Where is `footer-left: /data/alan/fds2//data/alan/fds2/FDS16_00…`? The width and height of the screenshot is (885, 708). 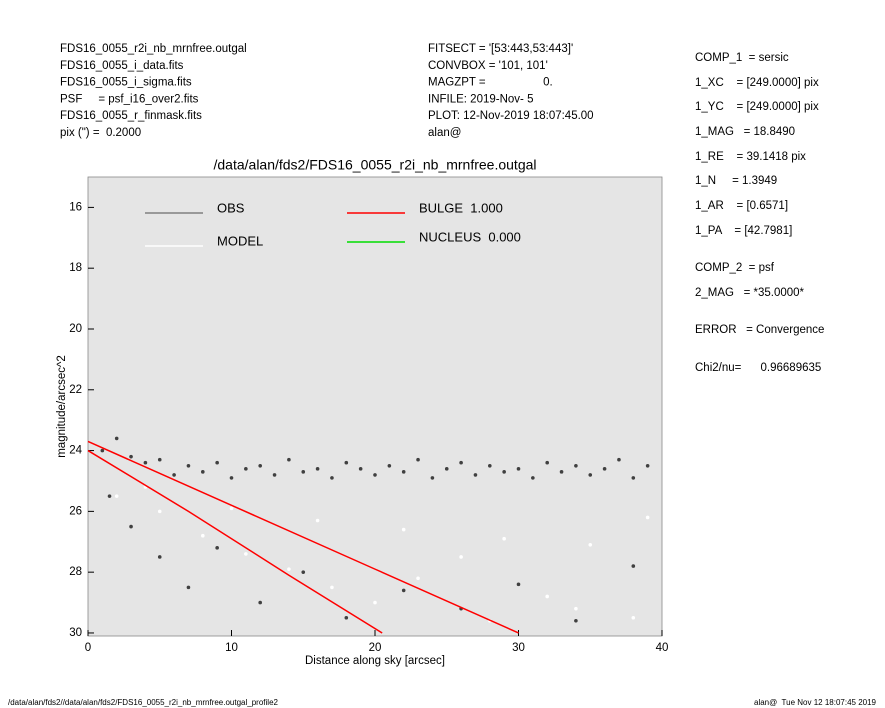
footer-left: /data/alan/fds2//data/alan/fds2/FDS16_00… is located at coordinates (143, 702).